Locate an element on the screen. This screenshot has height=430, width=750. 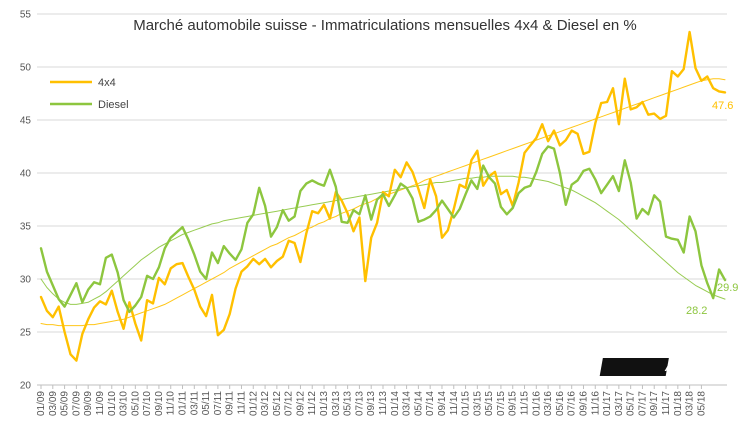
x-tick-label: 05/13 is located at coordinates (348, 403).